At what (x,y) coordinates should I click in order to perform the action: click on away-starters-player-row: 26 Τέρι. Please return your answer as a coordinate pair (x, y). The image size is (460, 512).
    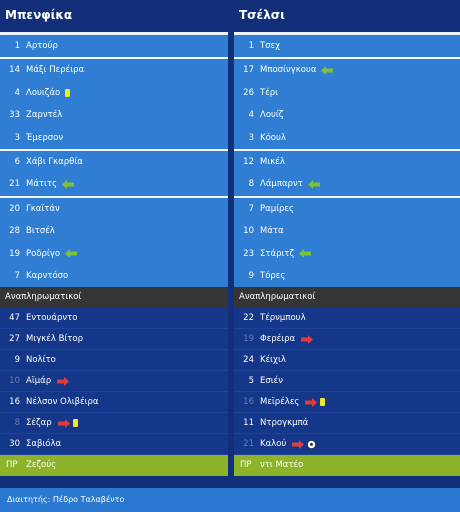
    Looking at the image, I should click on (347, 93).